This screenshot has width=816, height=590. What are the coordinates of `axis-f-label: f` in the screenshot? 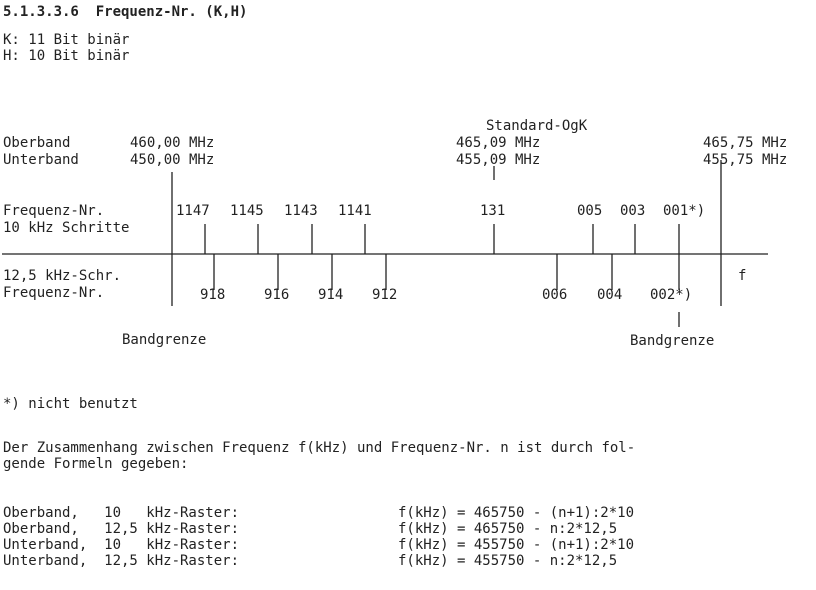 It's located at (742, 276).